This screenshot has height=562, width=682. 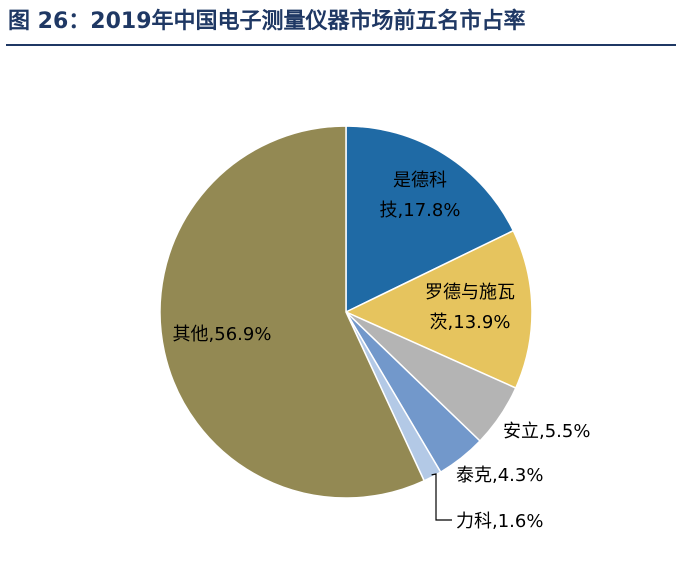 I want to click on title-divider, so click(x=341, y=45).